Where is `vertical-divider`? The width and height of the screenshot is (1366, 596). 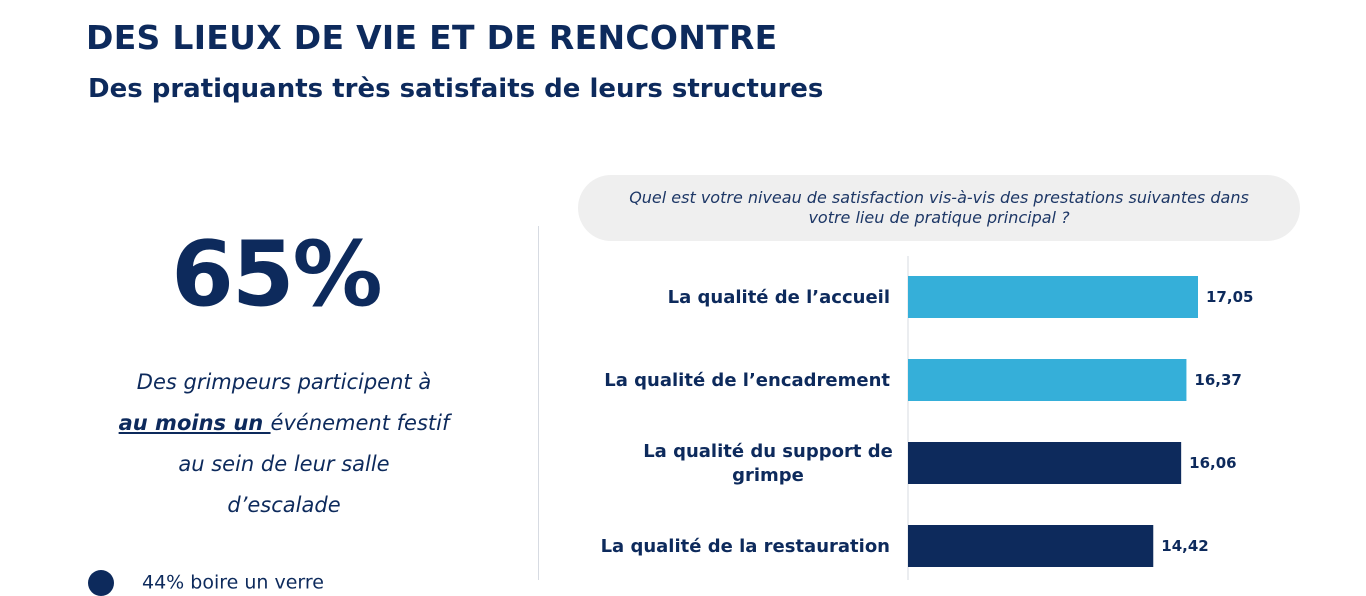
vertical-divider is located at coordinates (538, 403).